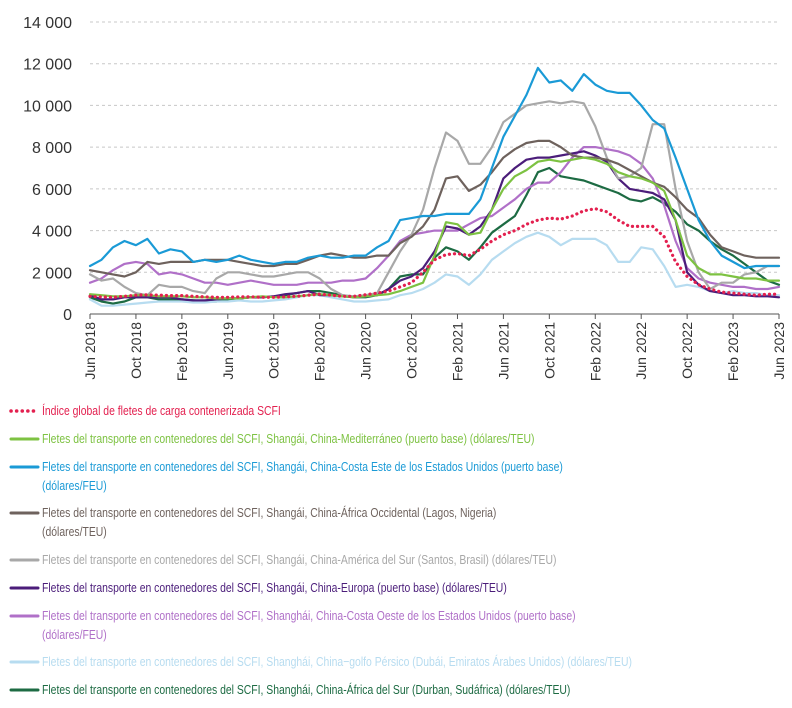 This screenshot has height=708, width=792. What do you see at coordinates (320, 351) in the screenshot?
I see `x-tick-label: Feb 2020` at bounding box center [320, 351].